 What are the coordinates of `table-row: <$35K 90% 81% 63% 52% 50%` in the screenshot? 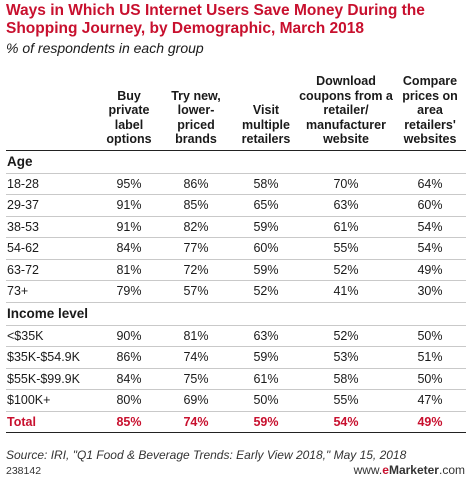 It's located at (236, 336).